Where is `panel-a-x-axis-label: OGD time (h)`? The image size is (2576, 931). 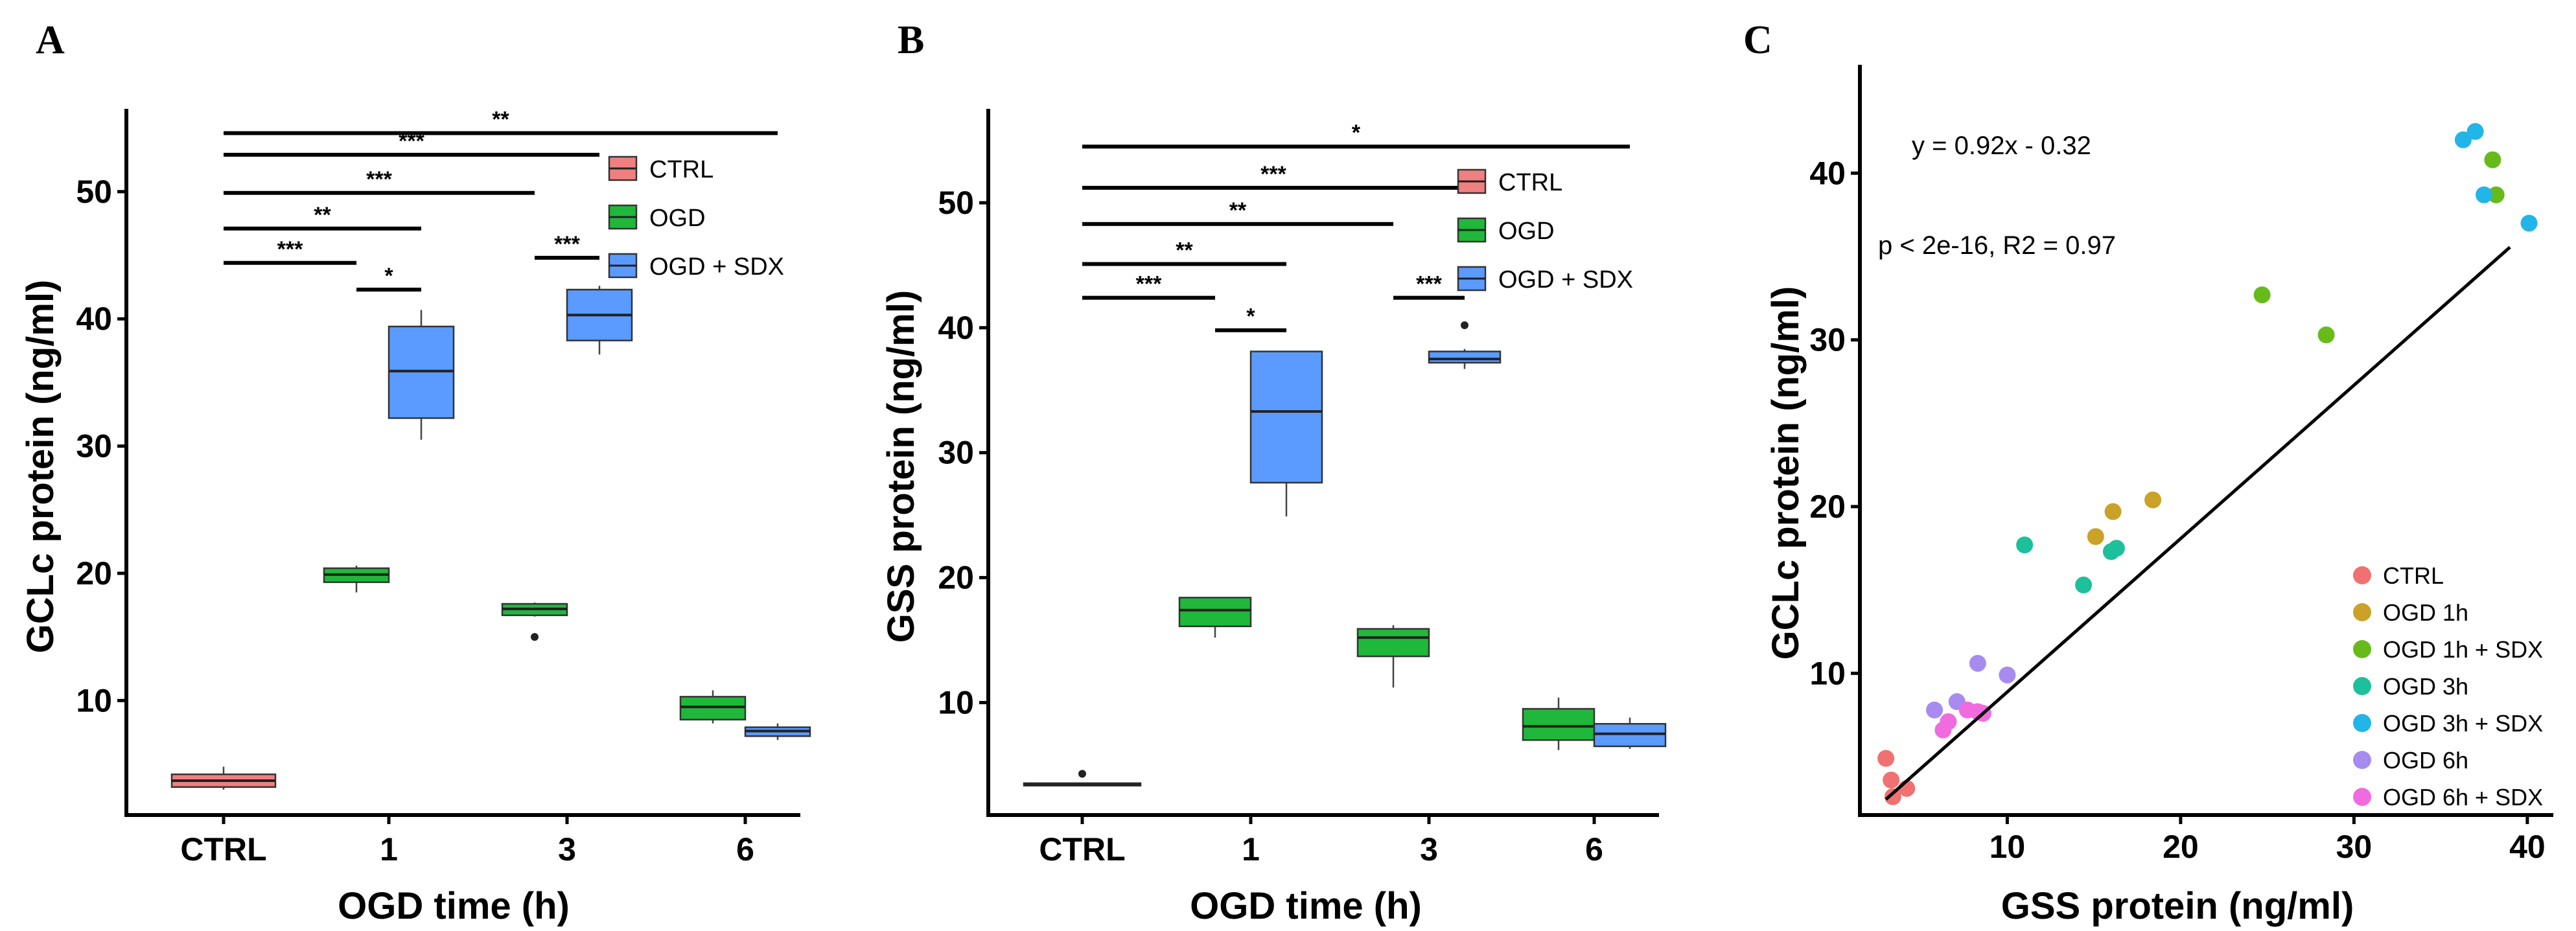
panel-a-x-axis-label: OGD time (h) is located at coordinates (454, 906).